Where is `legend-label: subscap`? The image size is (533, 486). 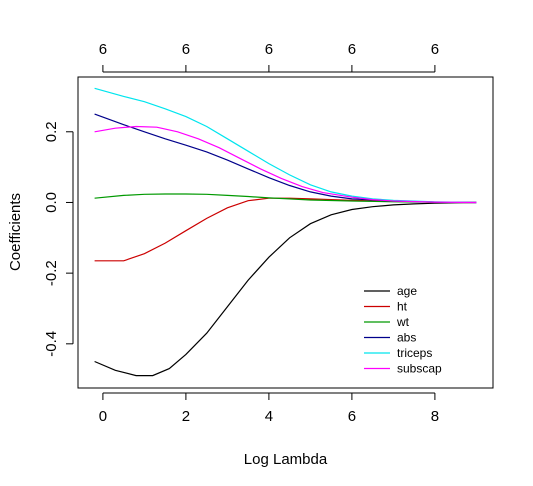 legend-label: subscap is located at coordinates (419, 369).